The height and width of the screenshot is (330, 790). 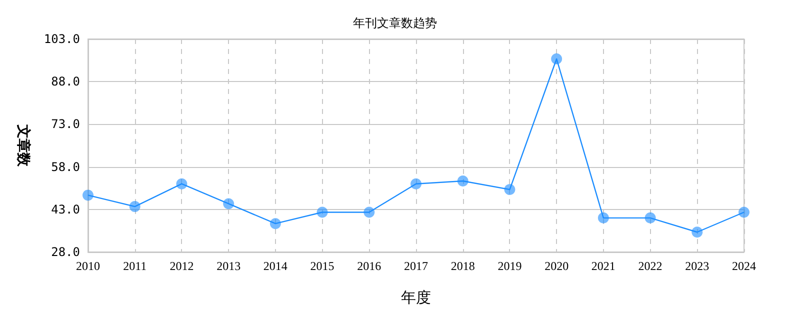 What do you see at coordinates (65, 124) in the screenshot?
I see `y-tick-label: 73.0` at bounding box center [65, 124].